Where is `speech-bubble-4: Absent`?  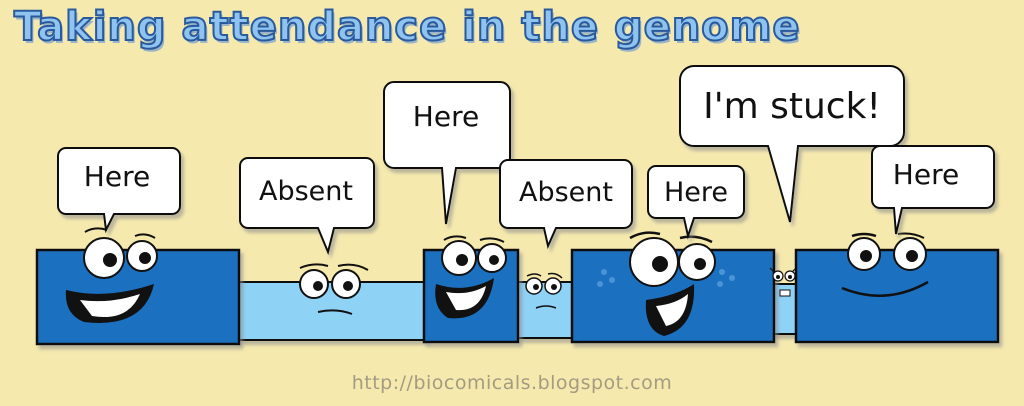 speech-bubble-4: Absent is located at coordinates (566, 204).